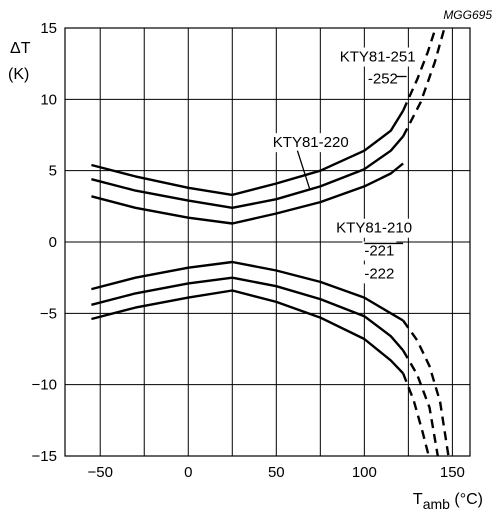  Describe the element at coordinates (436, 504) in the screenshot. I see `x-axis-title-subscript: amb` at that location.